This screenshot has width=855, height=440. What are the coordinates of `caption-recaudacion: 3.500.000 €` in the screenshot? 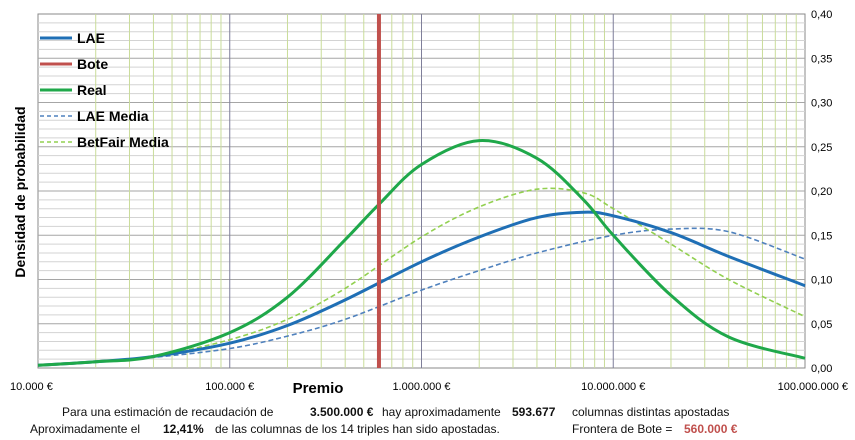 It's located at (342, 412).